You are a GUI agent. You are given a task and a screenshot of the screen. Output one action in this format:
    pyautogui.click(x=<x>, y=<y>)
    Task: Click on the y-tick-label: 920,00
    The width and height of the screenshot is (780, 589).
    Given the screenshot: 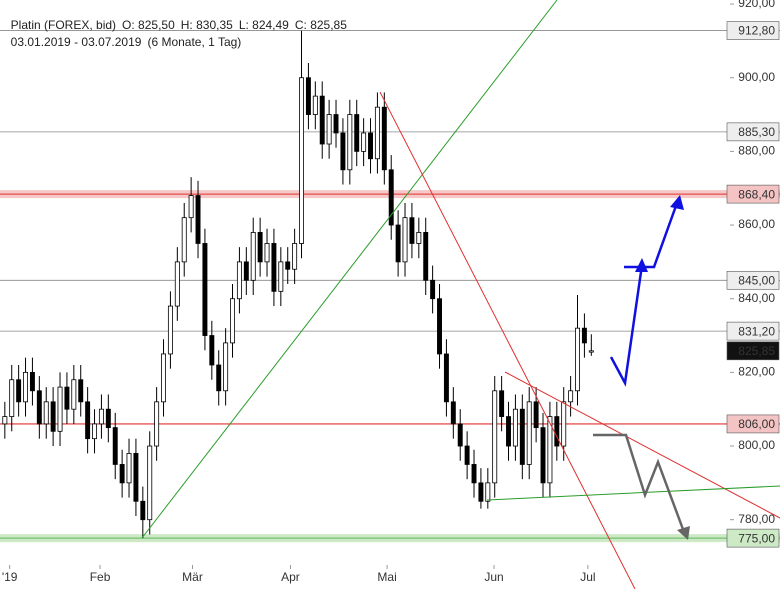 What is the action you would take?
    pyautogui.click(x=756, y=5)
    